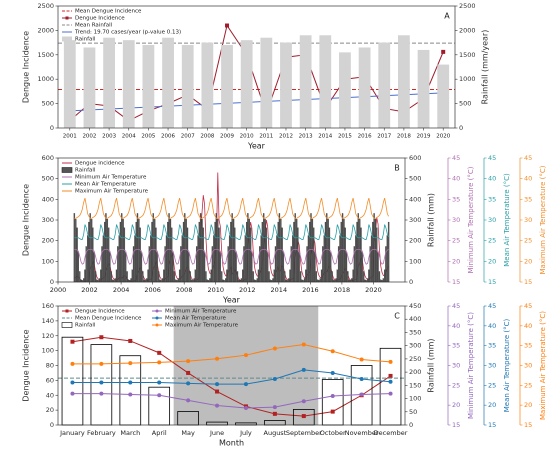  I want to click on y-tick-label: 400, so click(48, 199).